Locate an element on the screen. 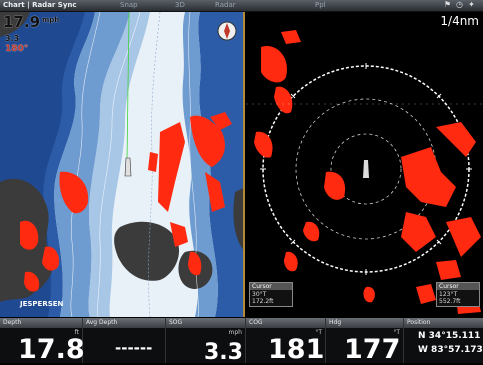 Image resolution: width=483 pixels, height=365 pixels. position-box: Position N 34°15.111 W 83°57.173 is located at coordinates (443, 340).